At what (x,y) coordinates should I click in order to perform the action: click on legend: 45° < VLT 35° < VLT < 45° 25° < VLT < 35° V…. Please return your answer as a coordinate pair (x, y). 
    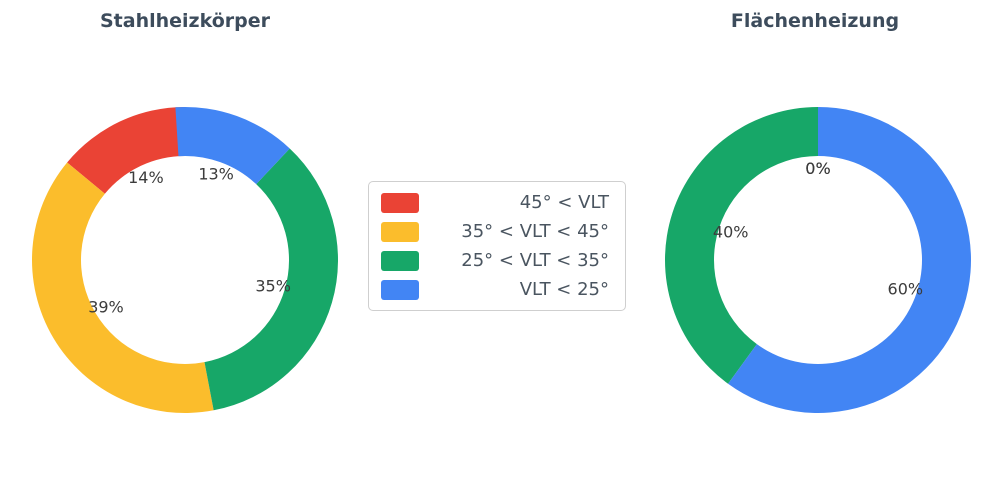
    Looking at the image, I should click on (497, 246).